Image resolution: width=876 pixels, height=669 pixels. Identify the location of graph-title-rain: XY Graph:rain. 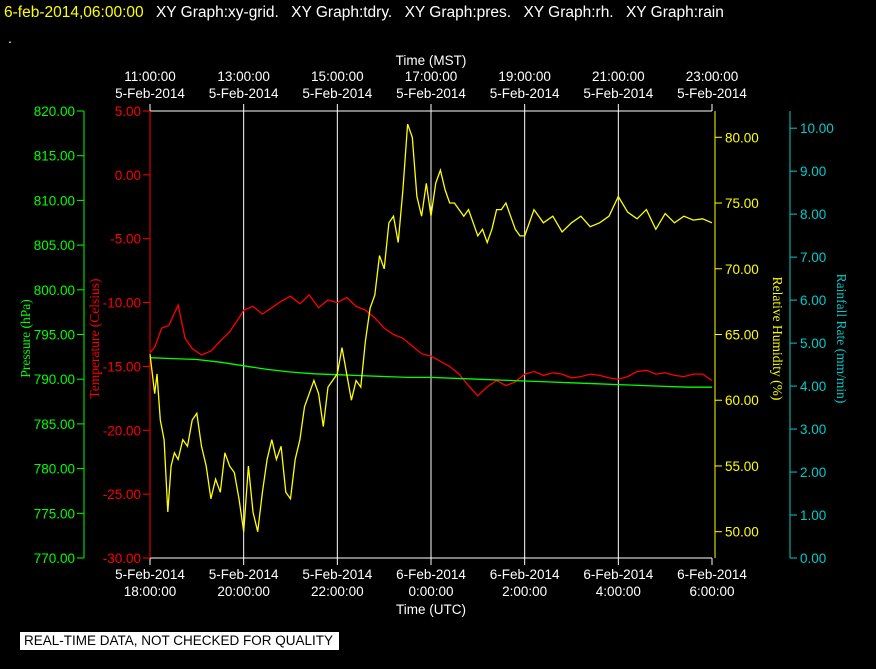
(674, 12).